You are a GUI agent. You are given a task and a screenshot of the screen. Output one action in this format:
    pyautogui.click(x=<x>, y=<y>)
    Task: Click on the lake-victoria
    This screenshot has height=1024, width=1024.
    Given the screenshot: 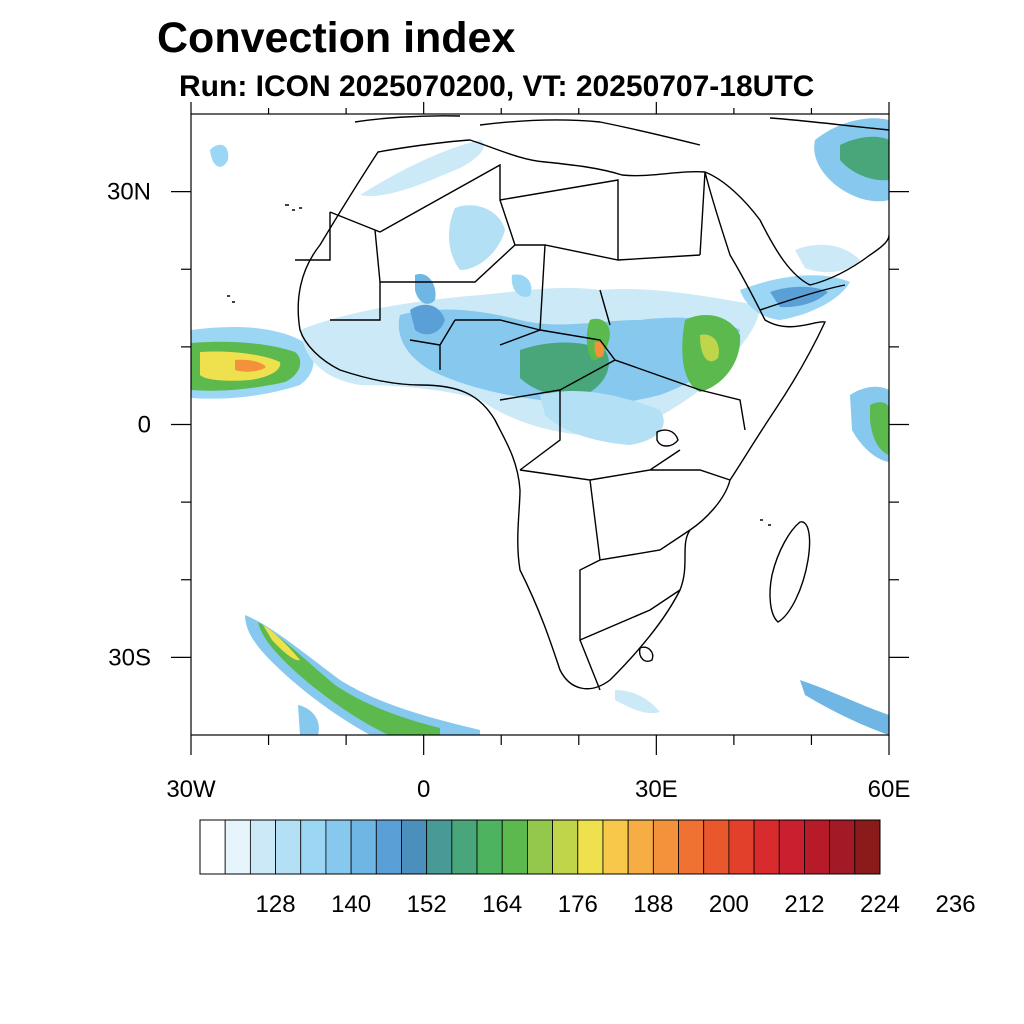 What is the action you would take?
    pyautogui.click(x=667, y=438)
    